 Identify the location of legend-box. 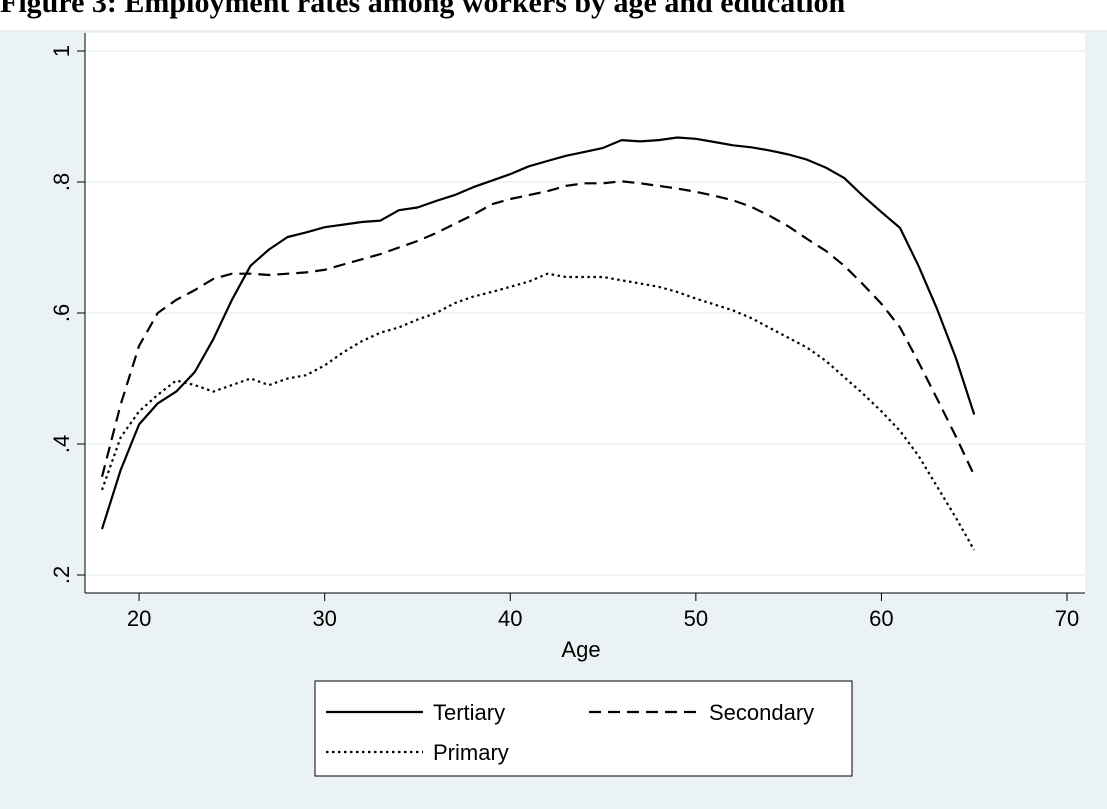
(583, 728).